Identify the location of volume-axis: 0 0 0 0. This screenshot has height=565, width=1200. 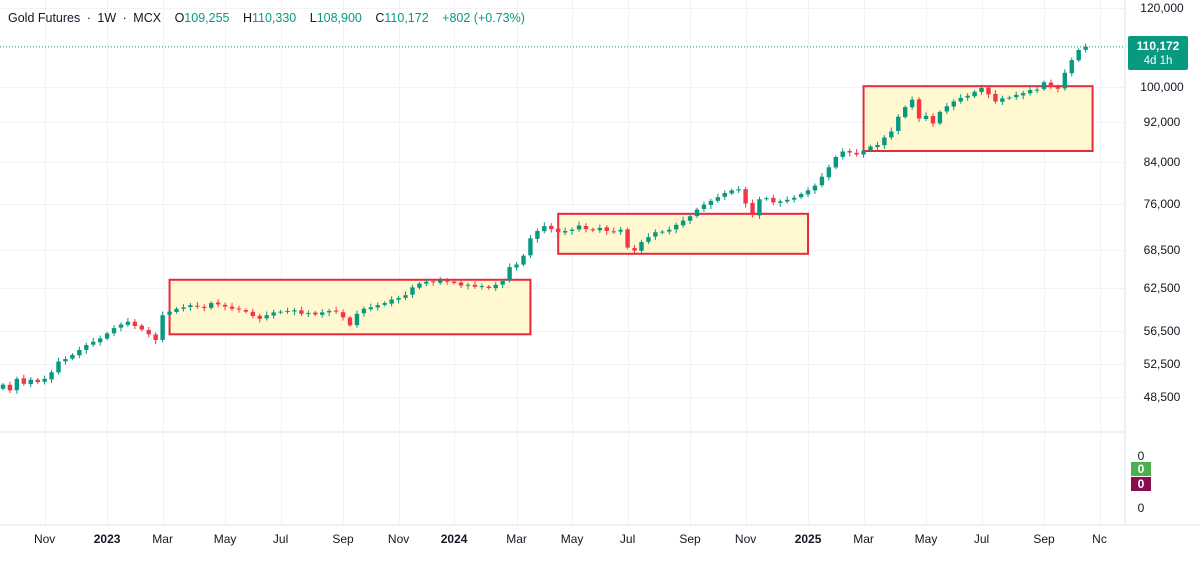
(1141, 482).